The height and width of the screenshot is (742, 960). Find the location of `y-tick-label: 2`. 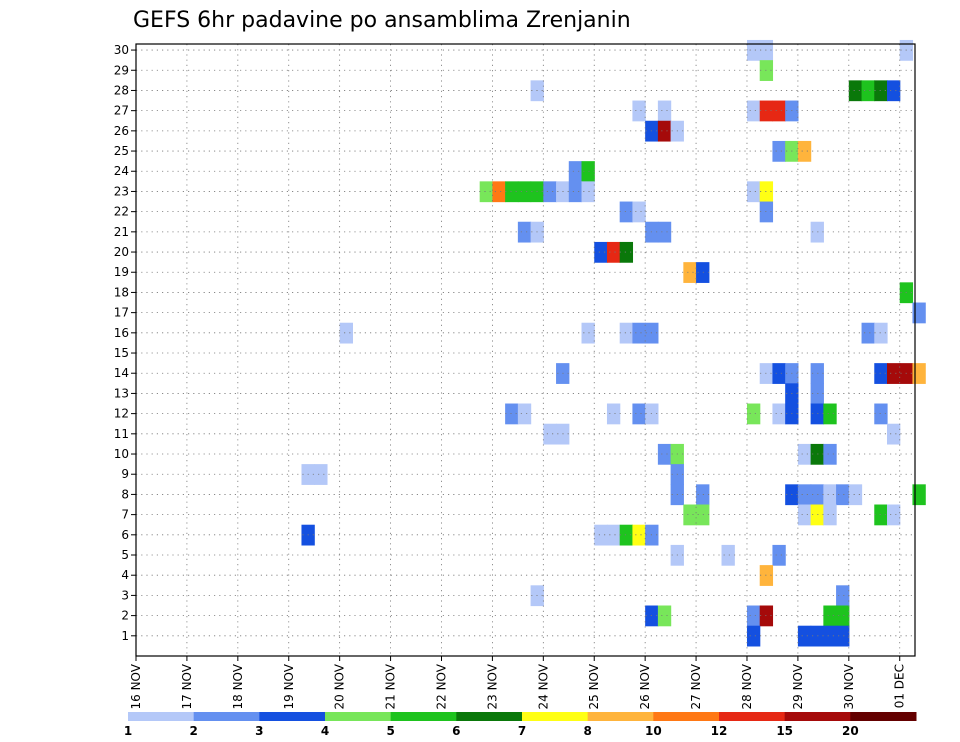

y-tick-label: 2 is located at coordinates (125, 616).